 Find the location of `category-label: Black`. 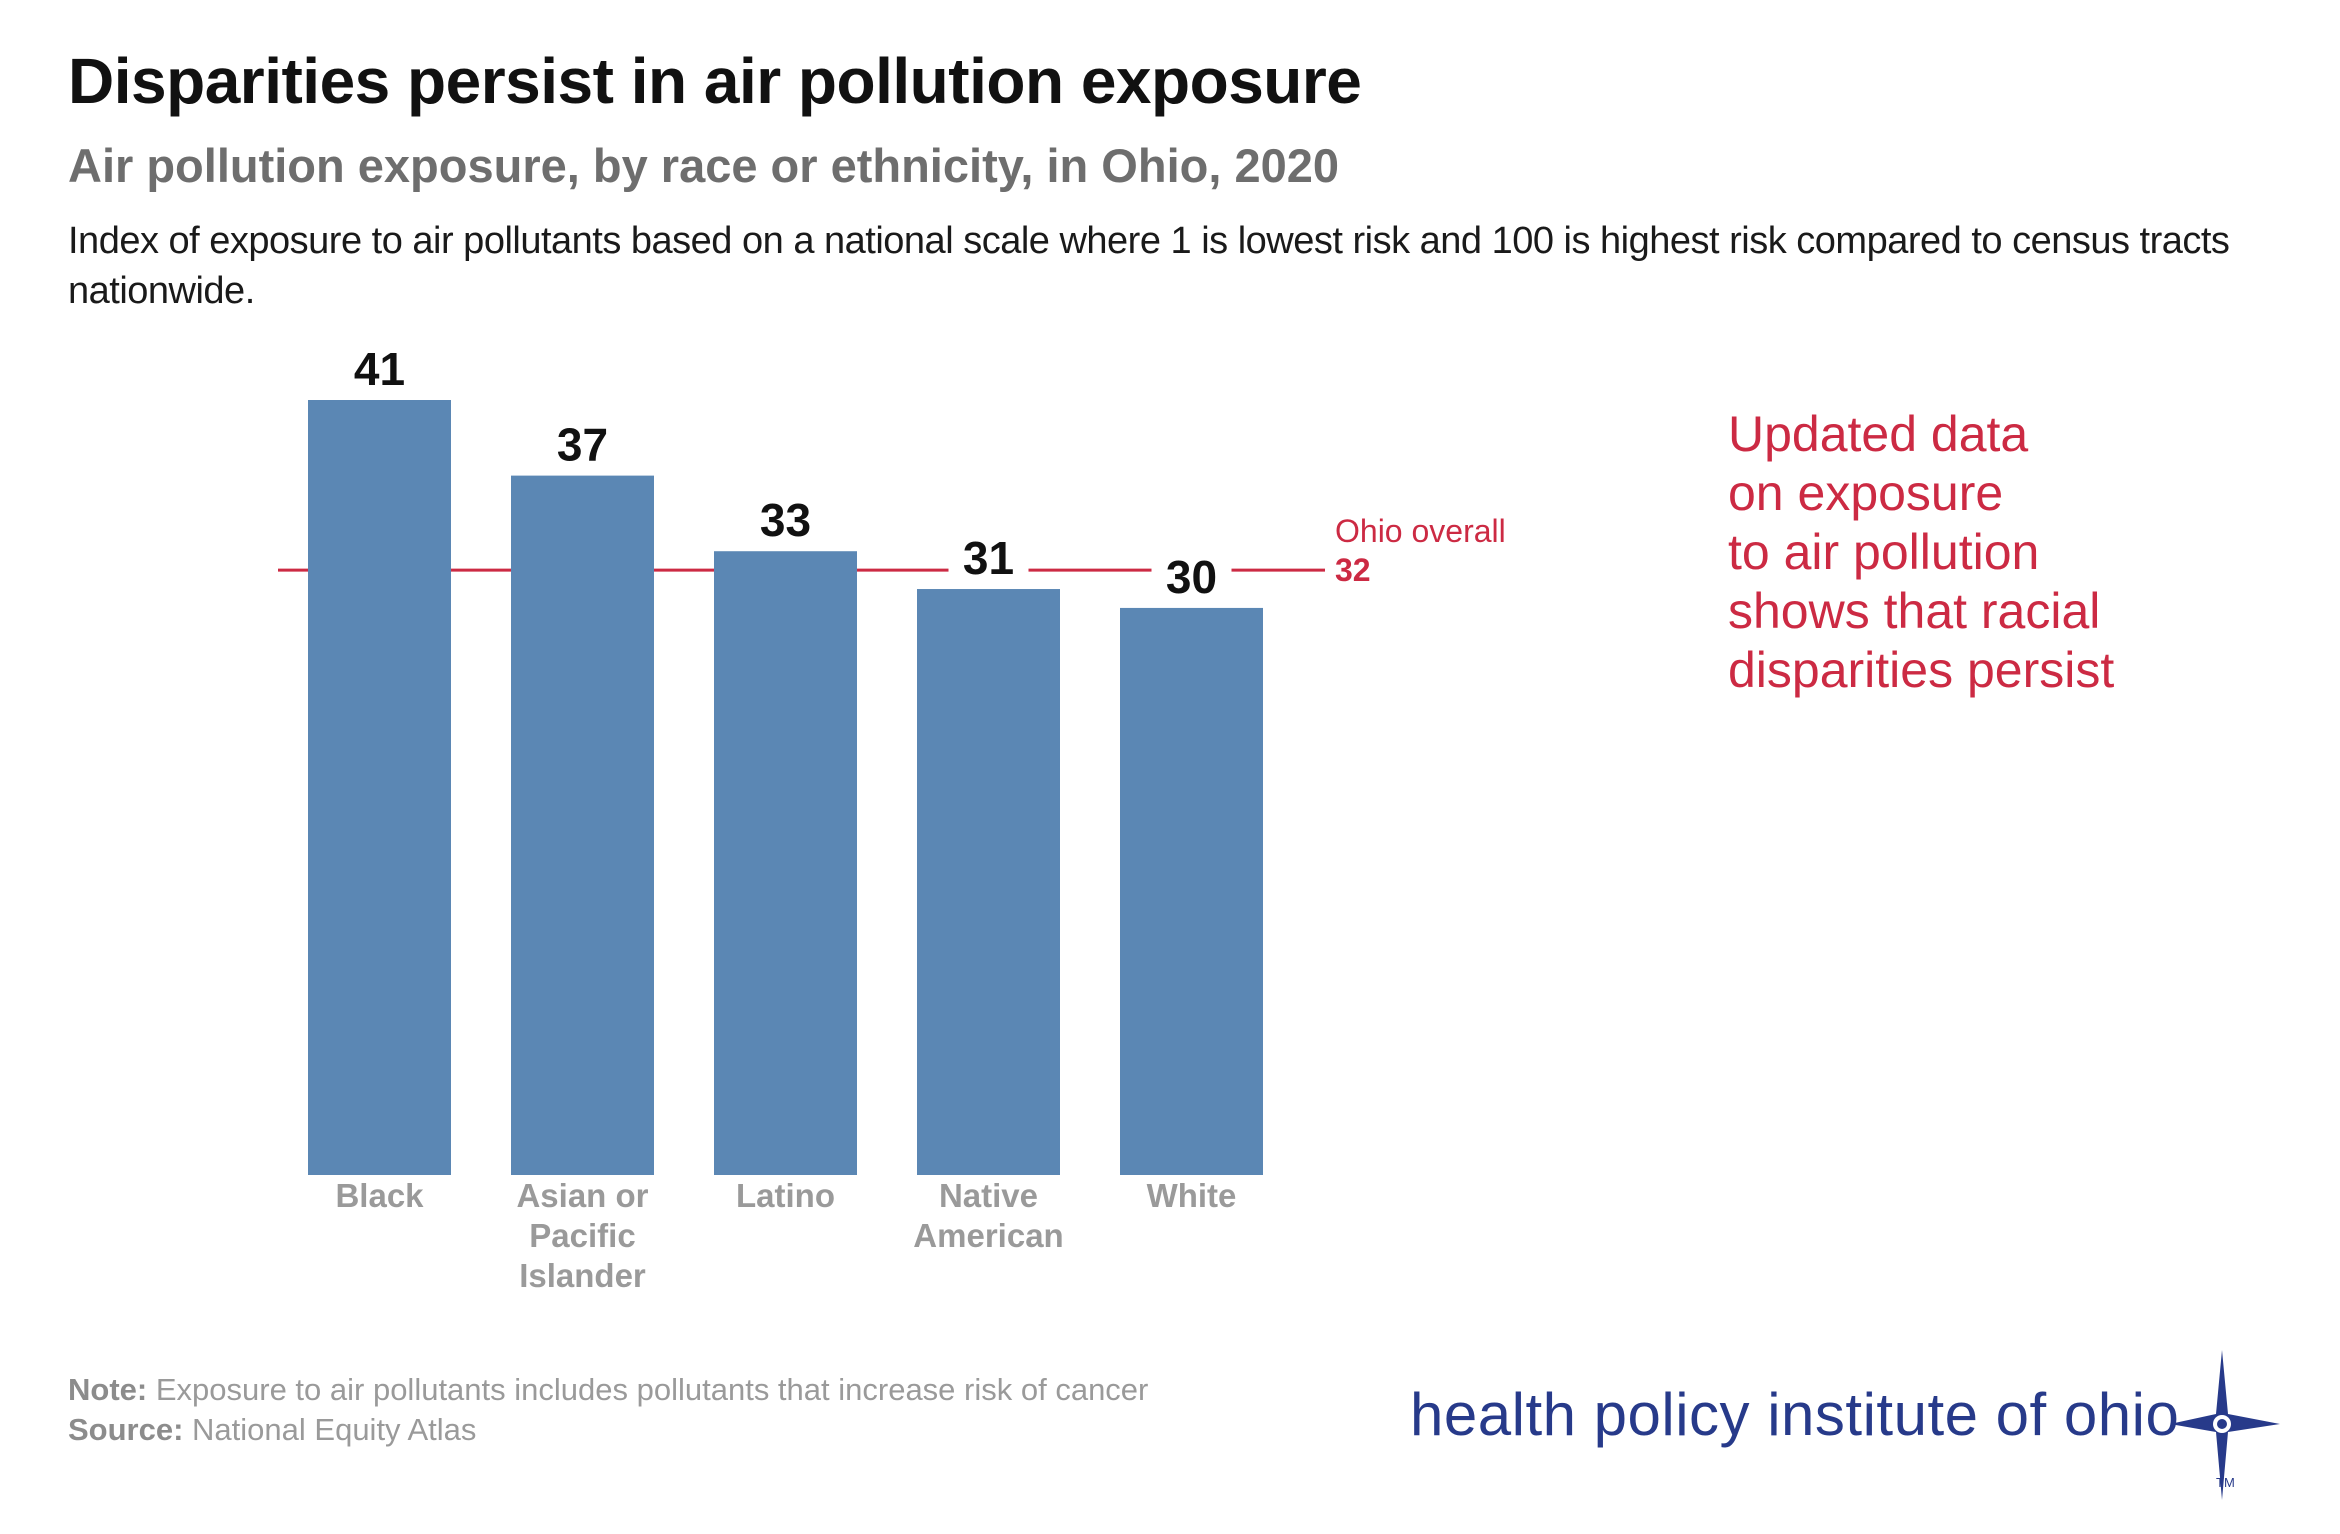

category-label: Black is located at coordinates (379, 1195).